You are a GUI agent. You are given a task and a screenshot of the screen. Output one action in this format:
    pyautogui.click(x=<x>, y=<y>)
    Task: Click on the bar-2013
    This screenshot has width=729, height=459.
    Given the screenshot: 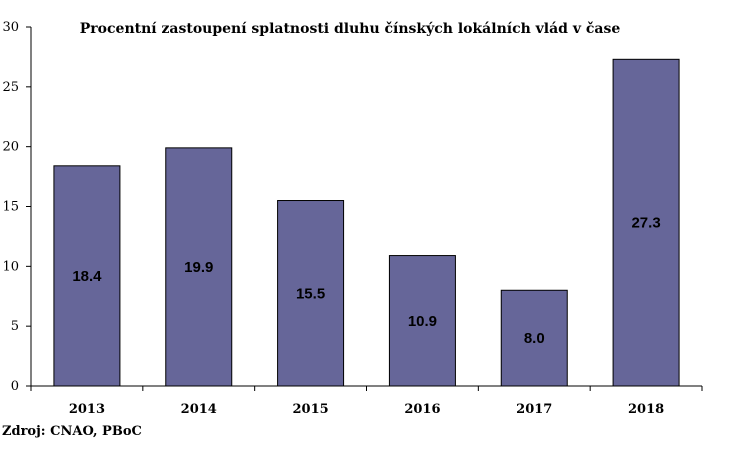 What is the action you would take?
    pyautogui.click(x=87, y=276)
    